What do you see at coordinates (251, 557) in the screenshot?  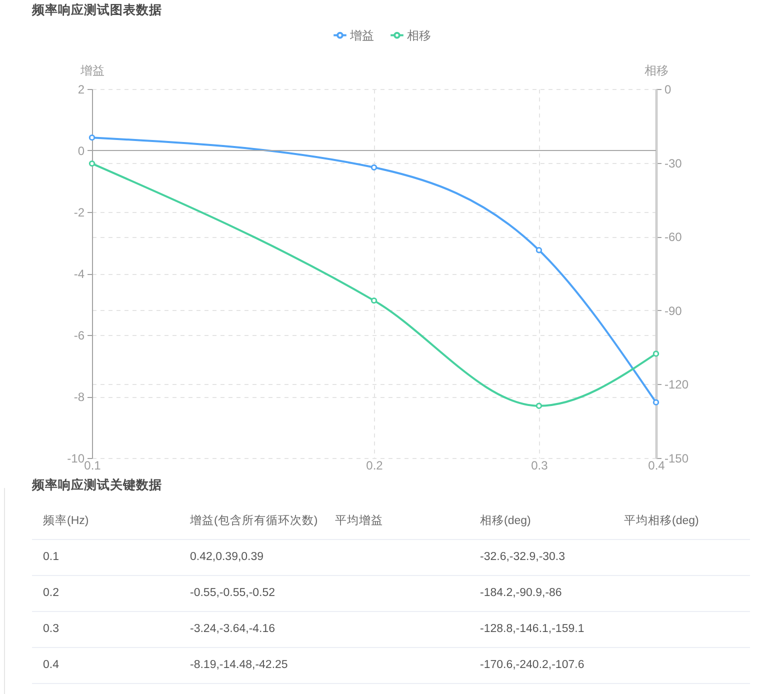 I see `text: 0.42,0.39,0.39` at bounding box center [251, 557].